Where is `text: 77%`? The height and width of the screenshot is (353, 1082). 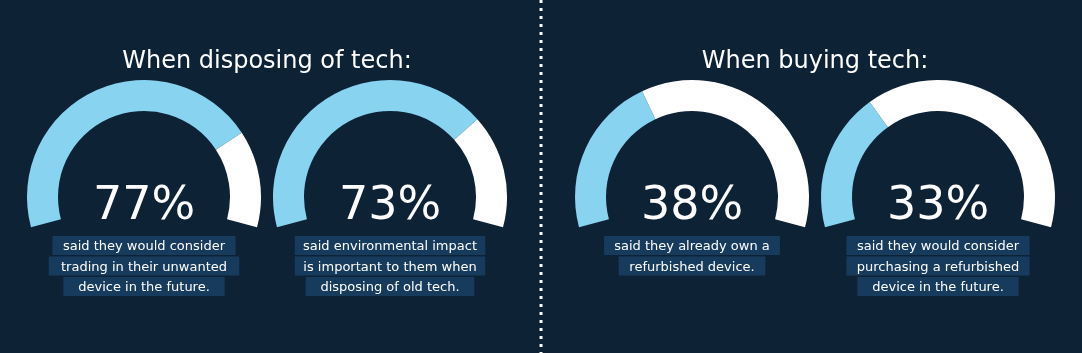 text: 77% is located at coordinates (144, 203).